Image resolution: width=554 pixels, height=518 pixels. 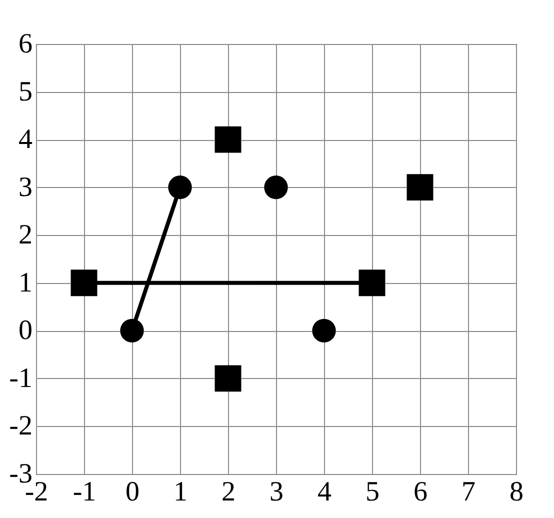 I want to click on x-tick-label: 1, so click(x=181, y=492).